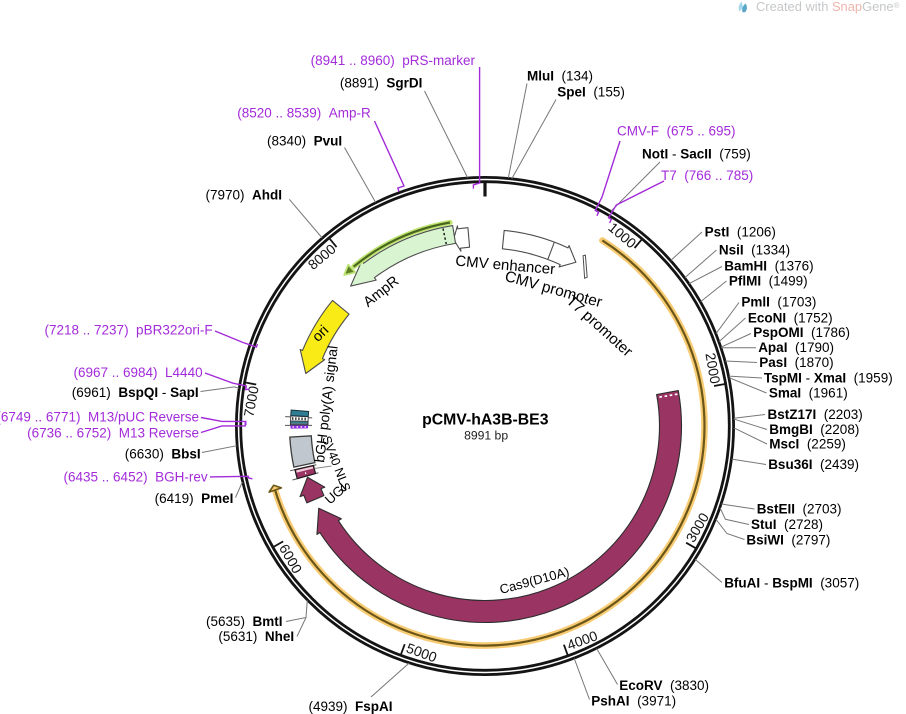 This screenshot has height=714, width=906. What do you see at coordinates (676, 130) in the screenshot?
I see `svg-text: CMV-F (675 .. 695)` at bounding box center [676, 130].